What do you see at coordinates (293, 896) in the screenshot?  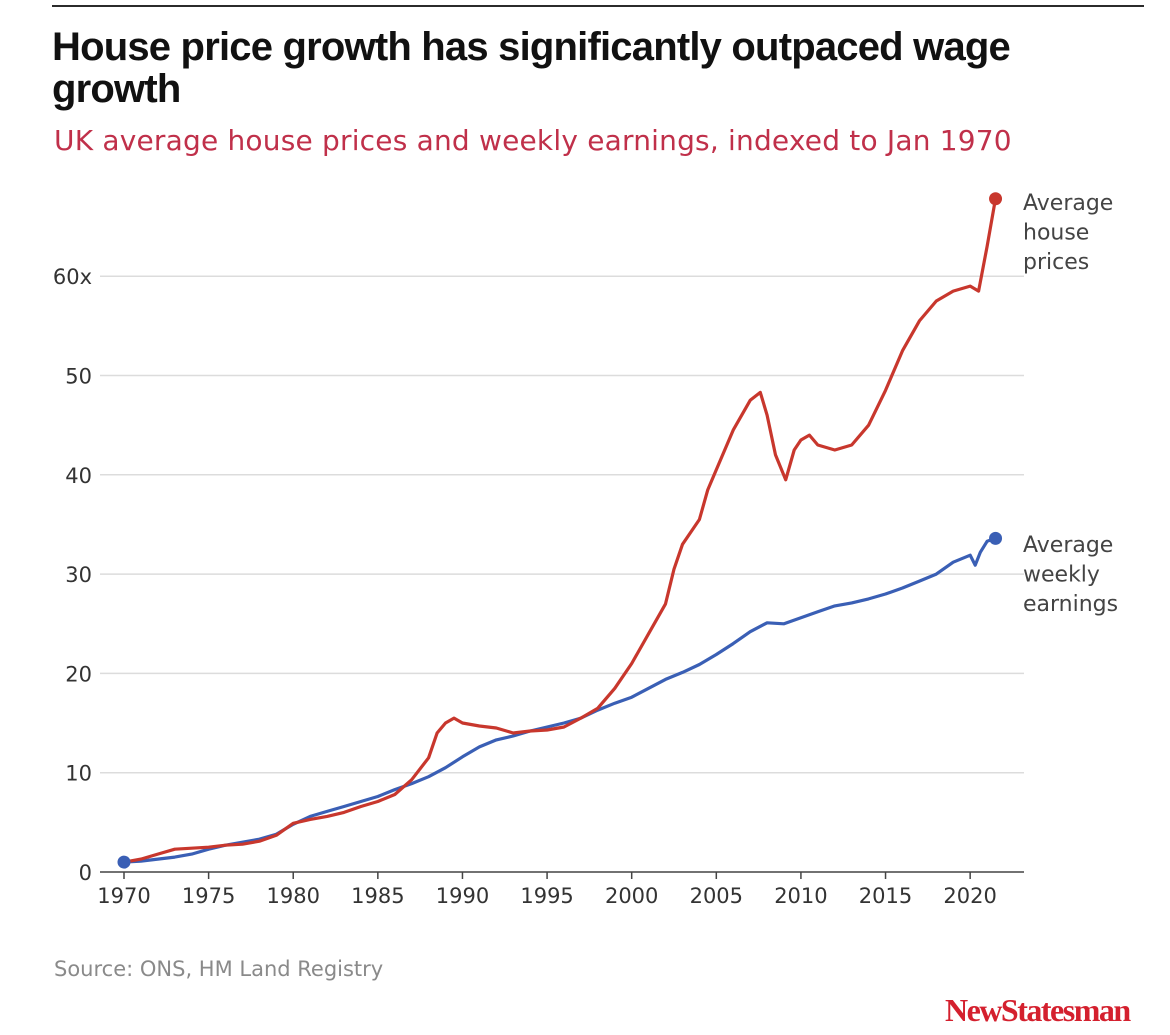 I see `x-tick-label: 1980` at bounding box center [293, 896].